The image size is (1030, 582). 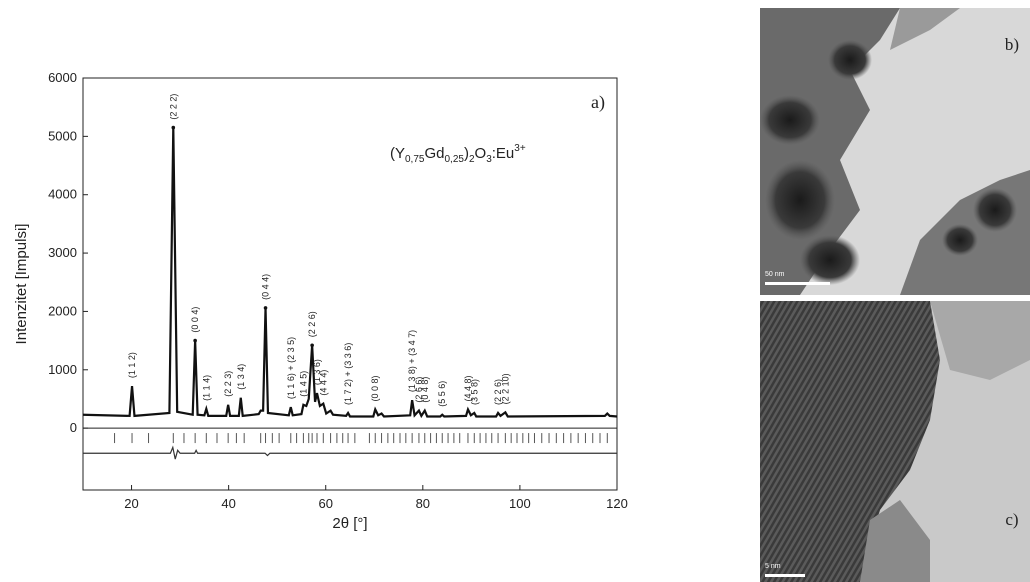 I want to click on difference-curve, so click(x=350, y=452).